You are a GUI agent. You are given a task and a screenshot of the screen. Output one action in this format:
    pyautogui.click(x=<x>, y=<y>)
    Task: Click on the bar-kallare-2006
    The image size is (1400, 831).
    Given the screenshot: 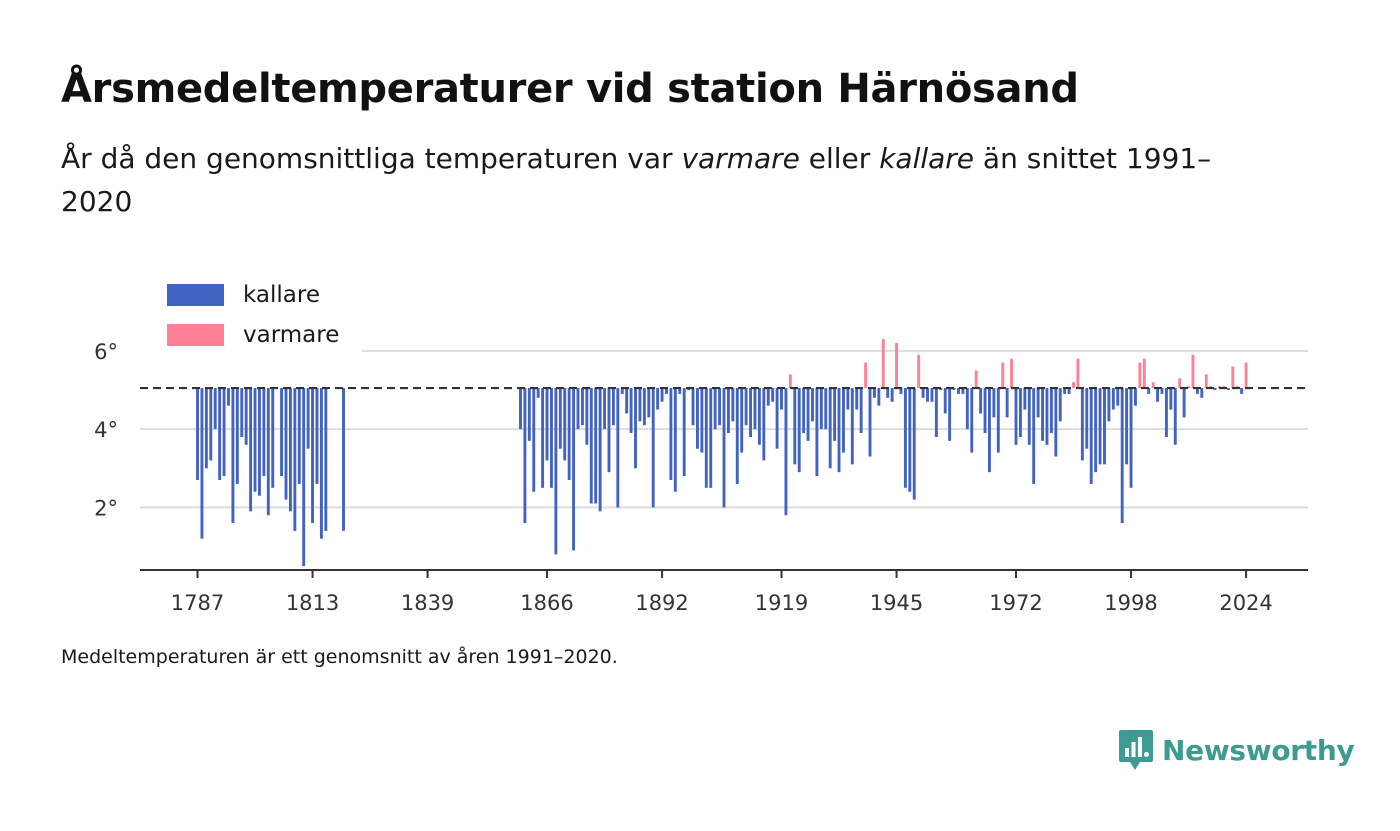 What is the action you would take?
    pyautogui.click(x=1166, y=412)
    